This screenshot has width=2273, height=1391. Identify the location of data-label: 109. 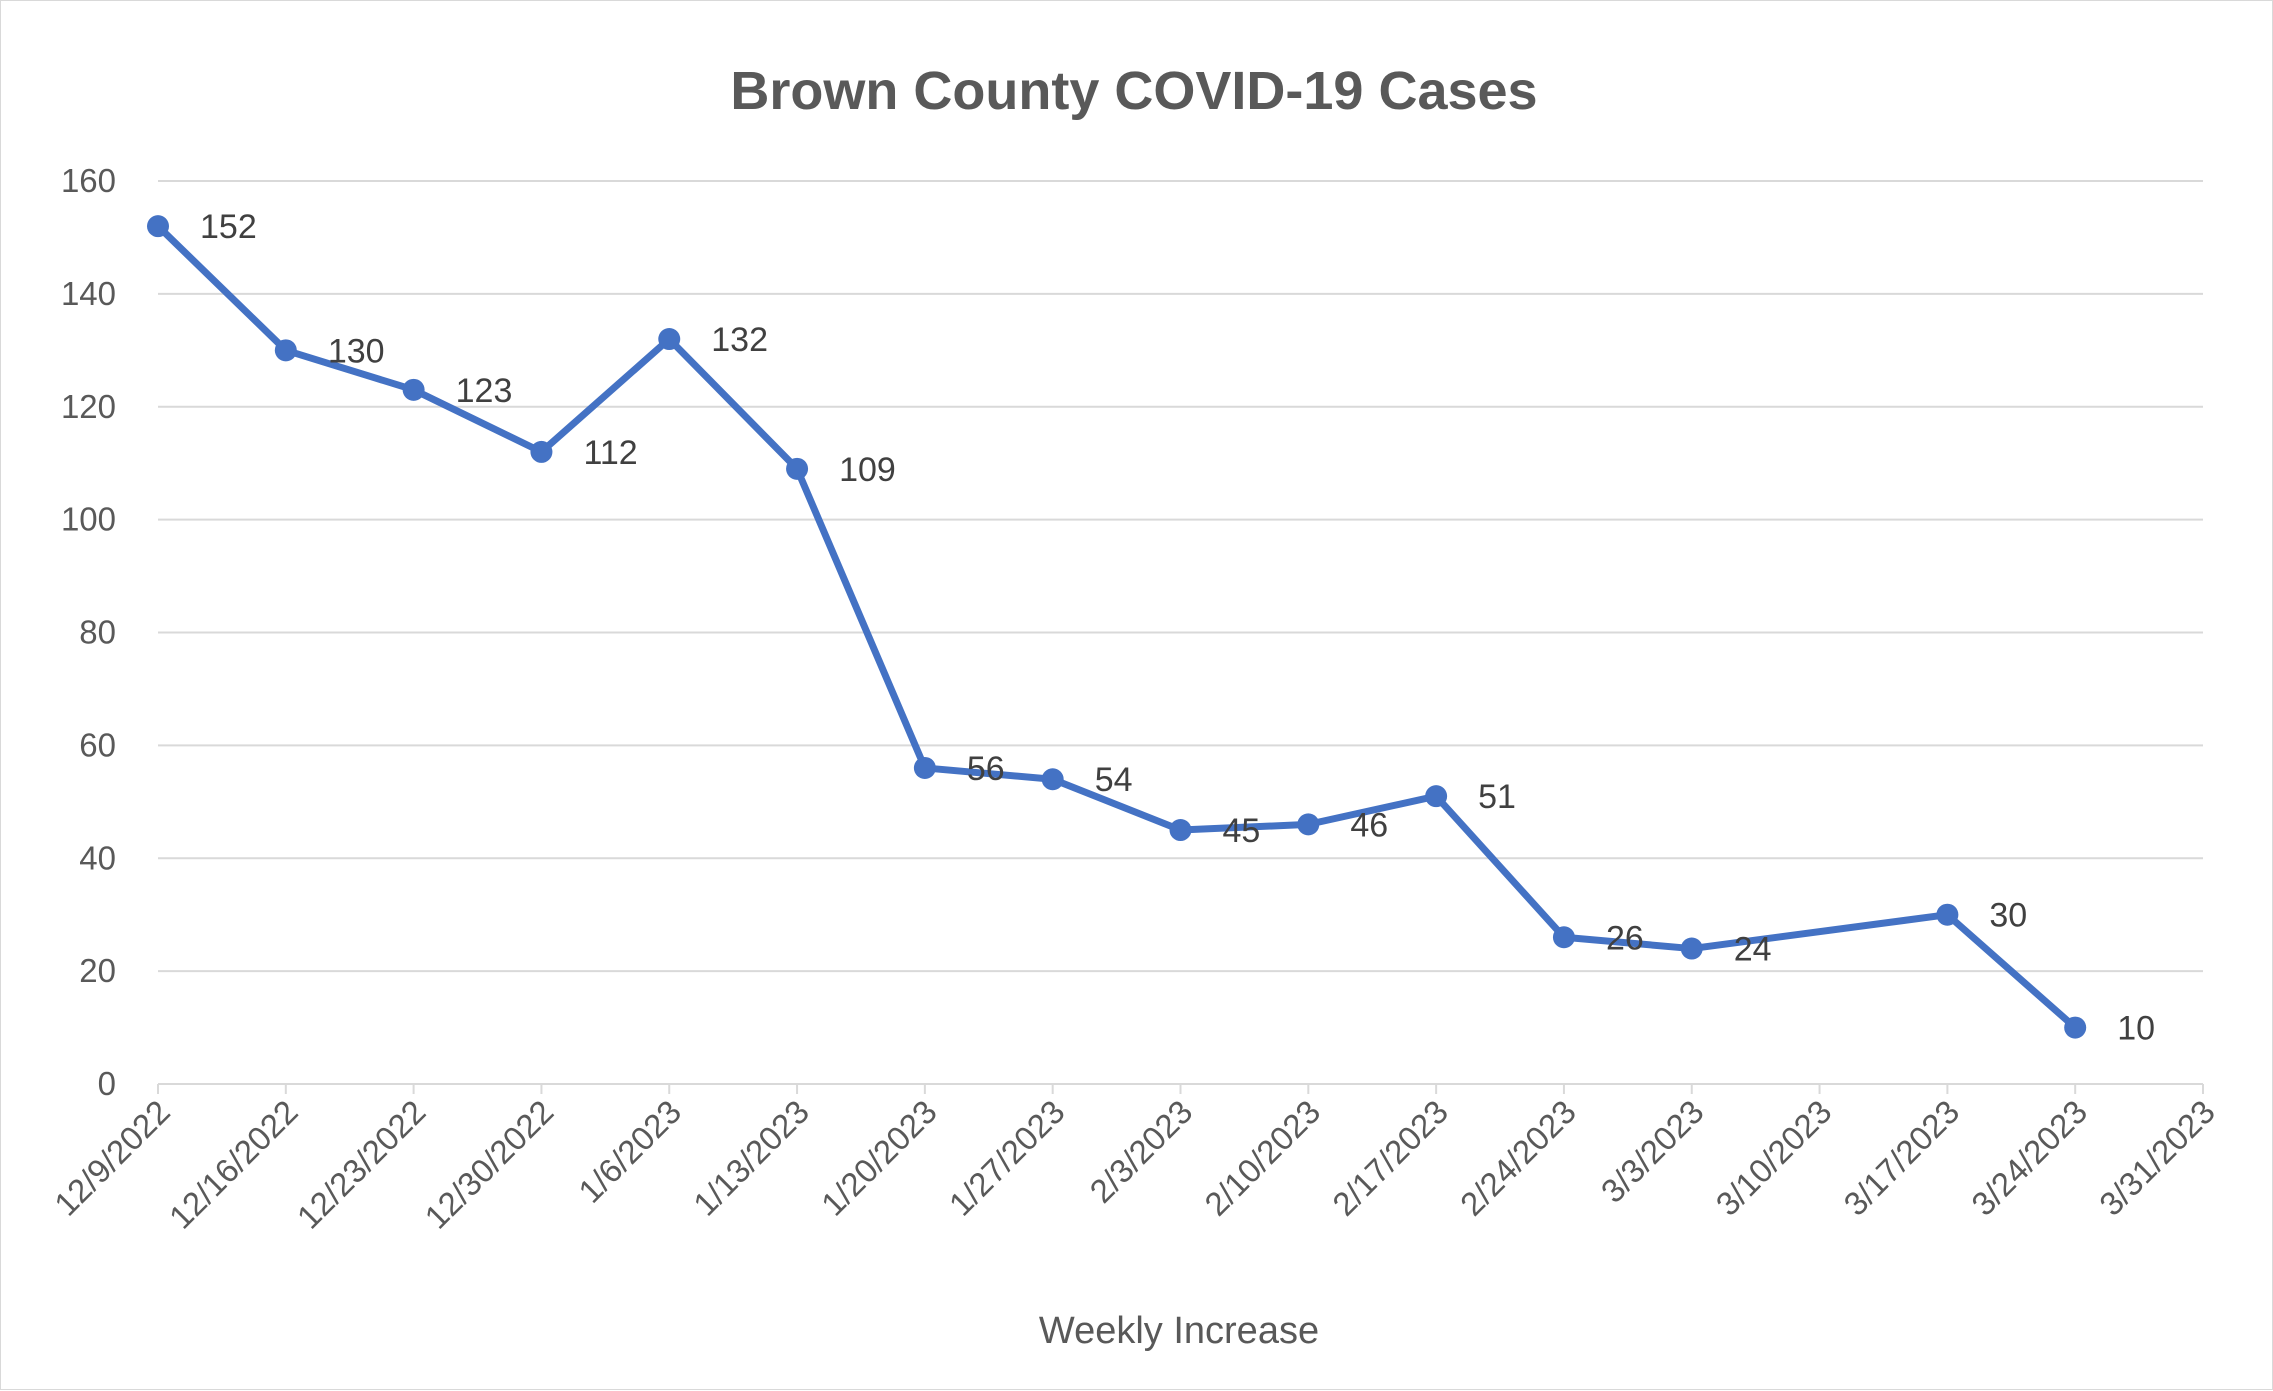
(867, 470).